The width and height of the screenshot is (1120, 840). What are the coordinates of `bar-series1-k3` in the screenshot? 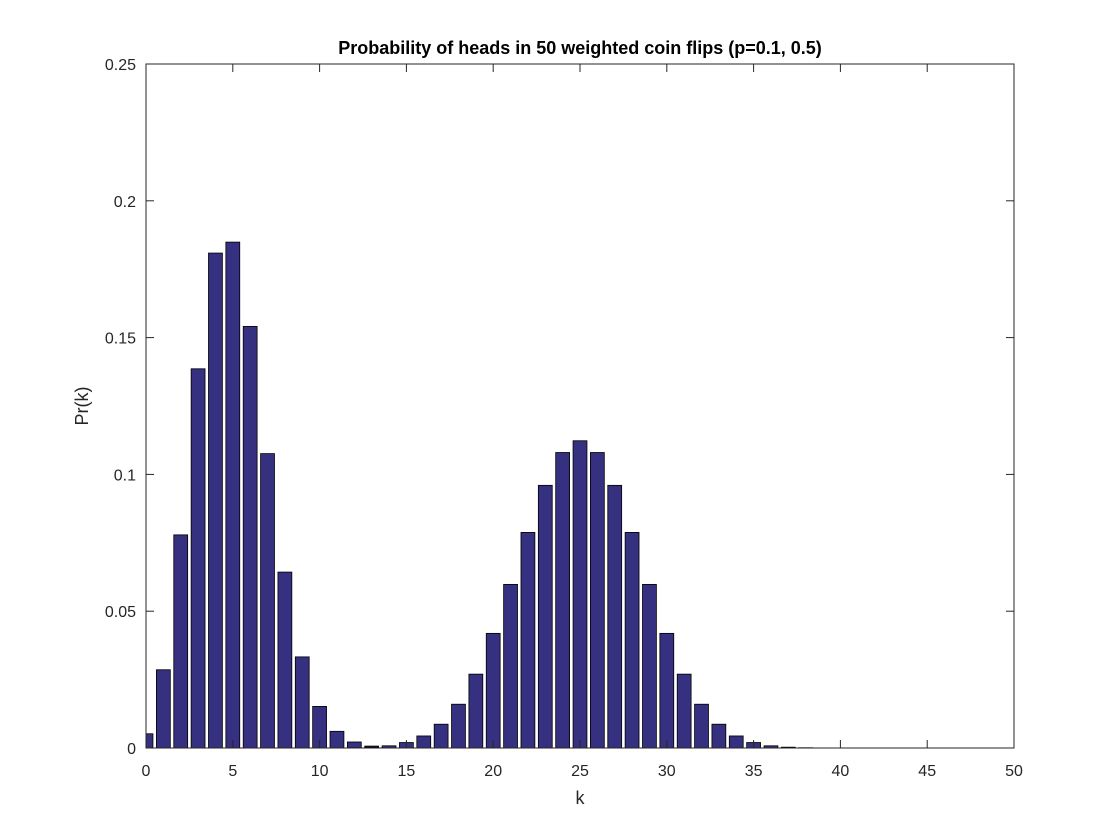 It's located at (198, 558).